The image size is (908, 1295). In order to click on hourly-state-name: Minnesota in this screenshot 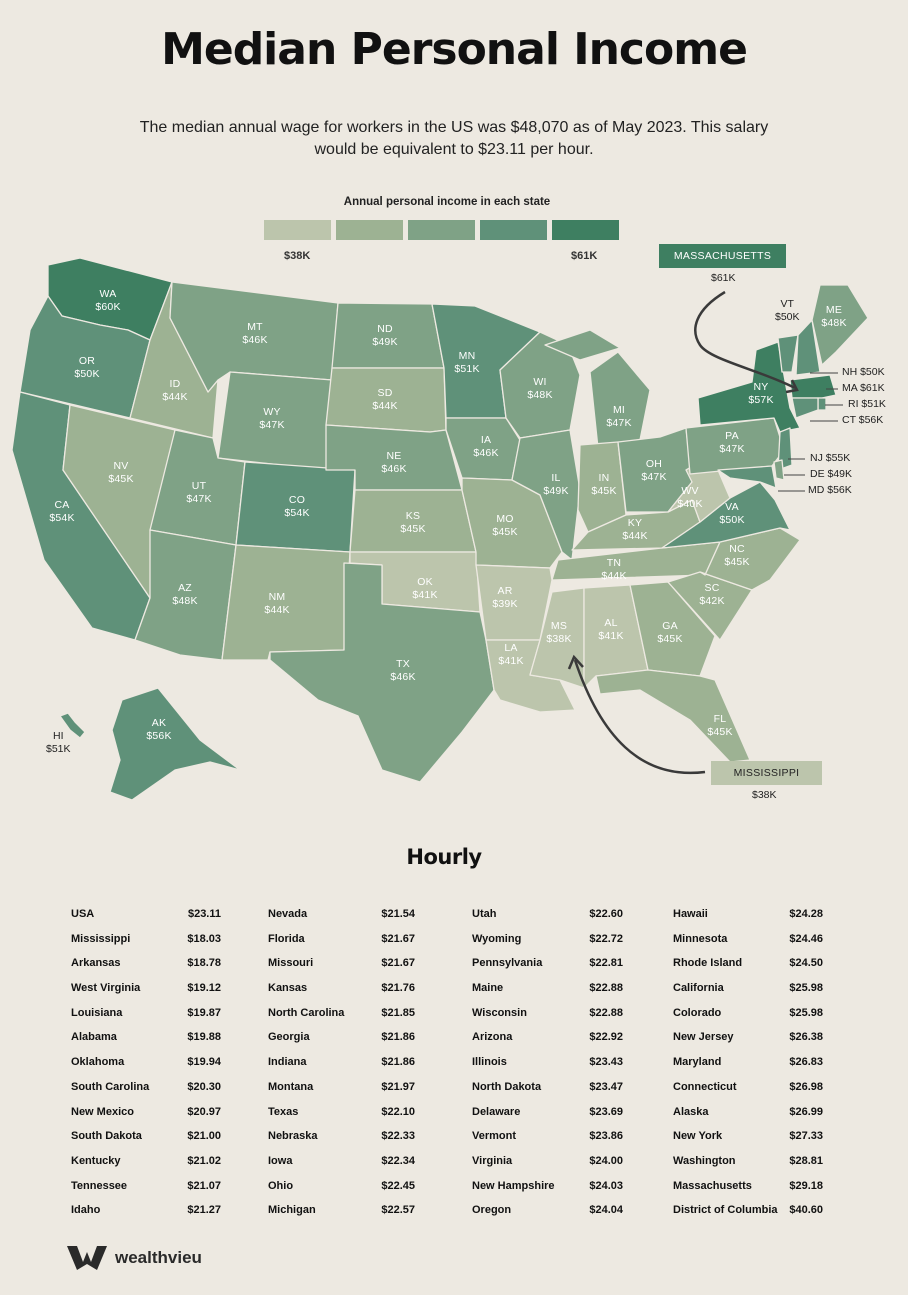, I will do `click(700, 938)`.